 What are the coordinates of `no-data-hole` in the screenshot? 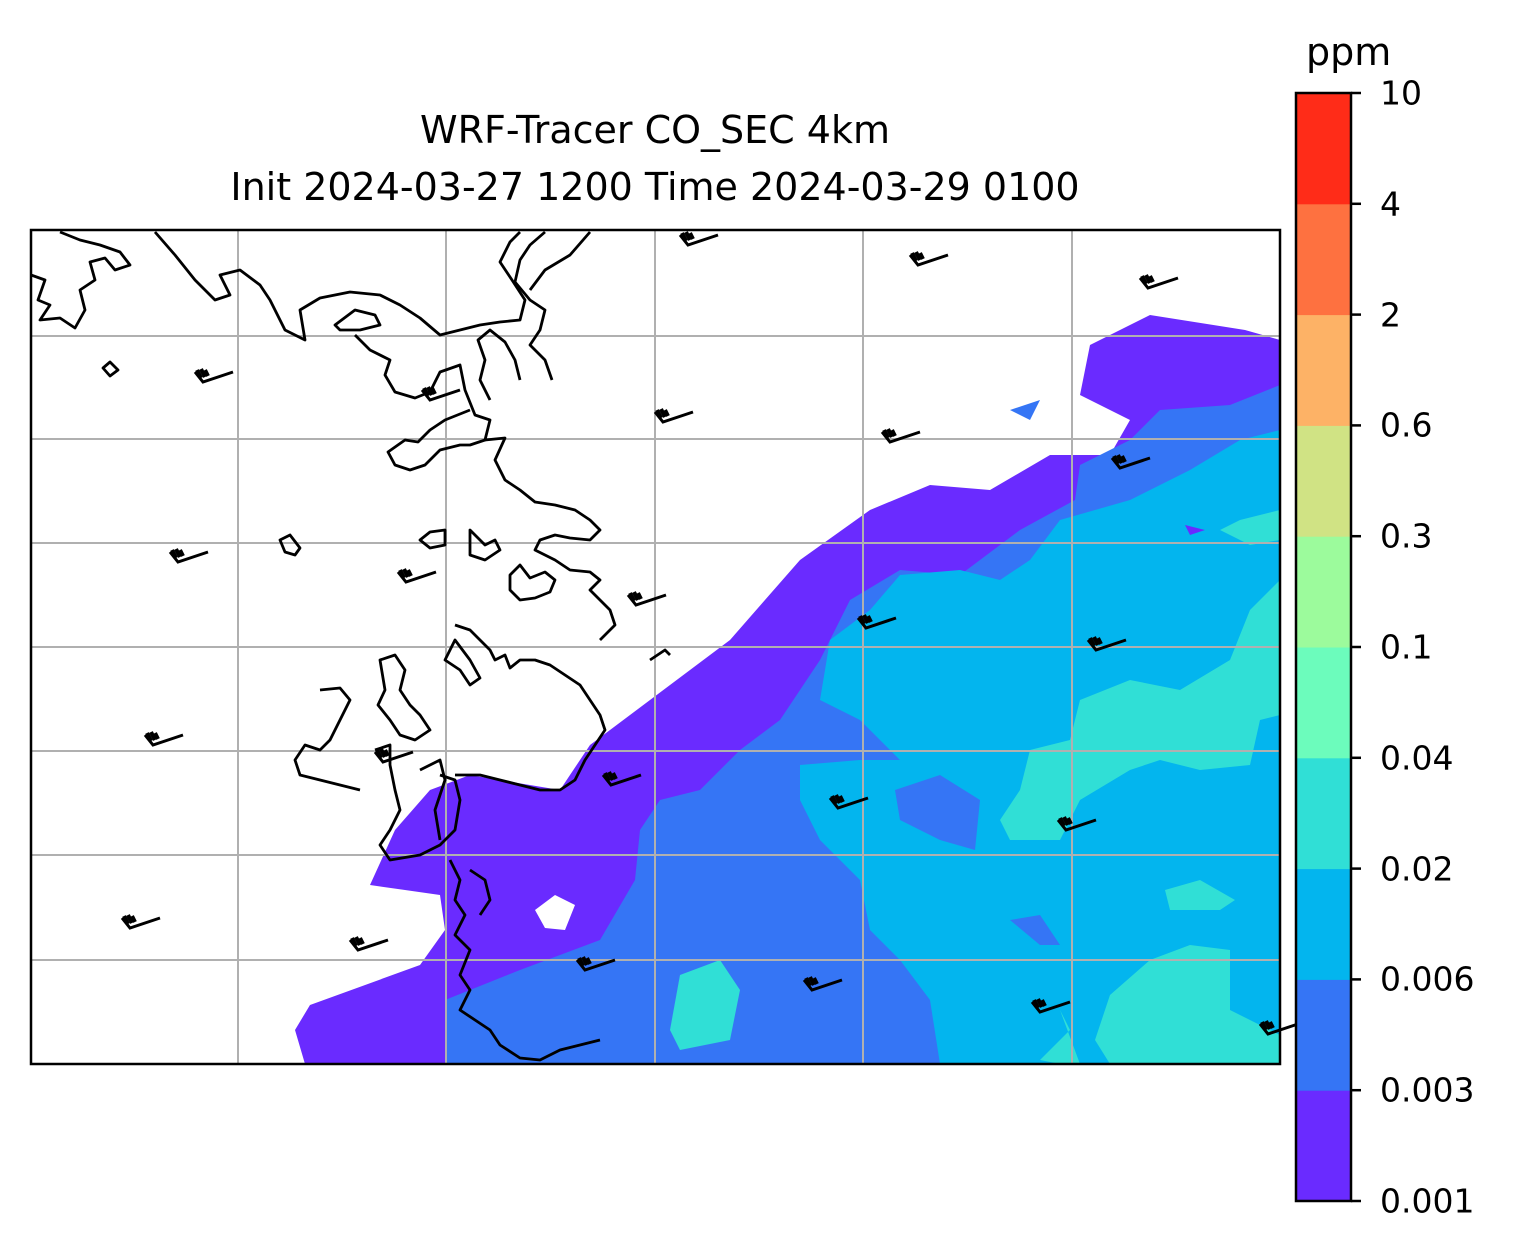 It's located at (555, 912).